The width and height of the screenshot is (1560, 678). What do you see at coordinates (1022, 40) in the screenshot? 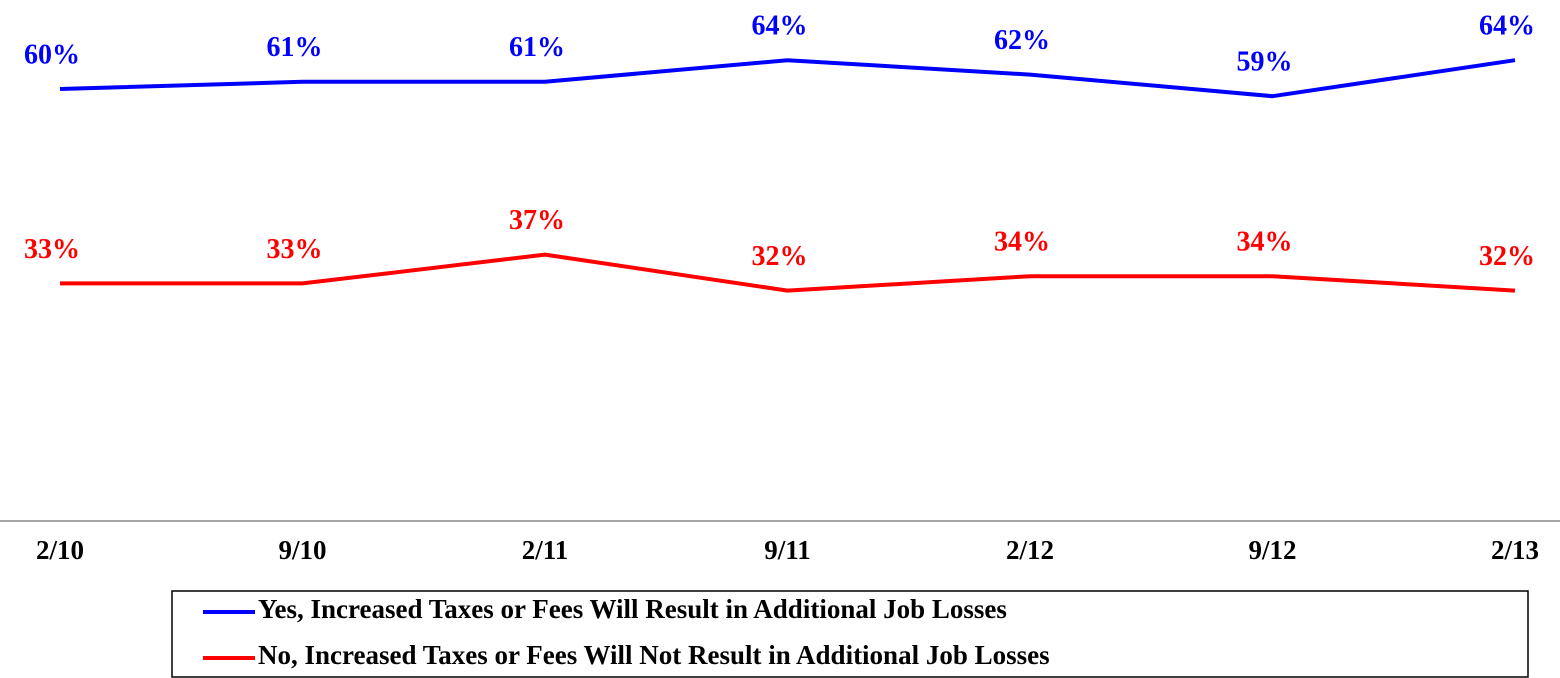
I see `data-label: 62%` at bounding box center [1022, 40].